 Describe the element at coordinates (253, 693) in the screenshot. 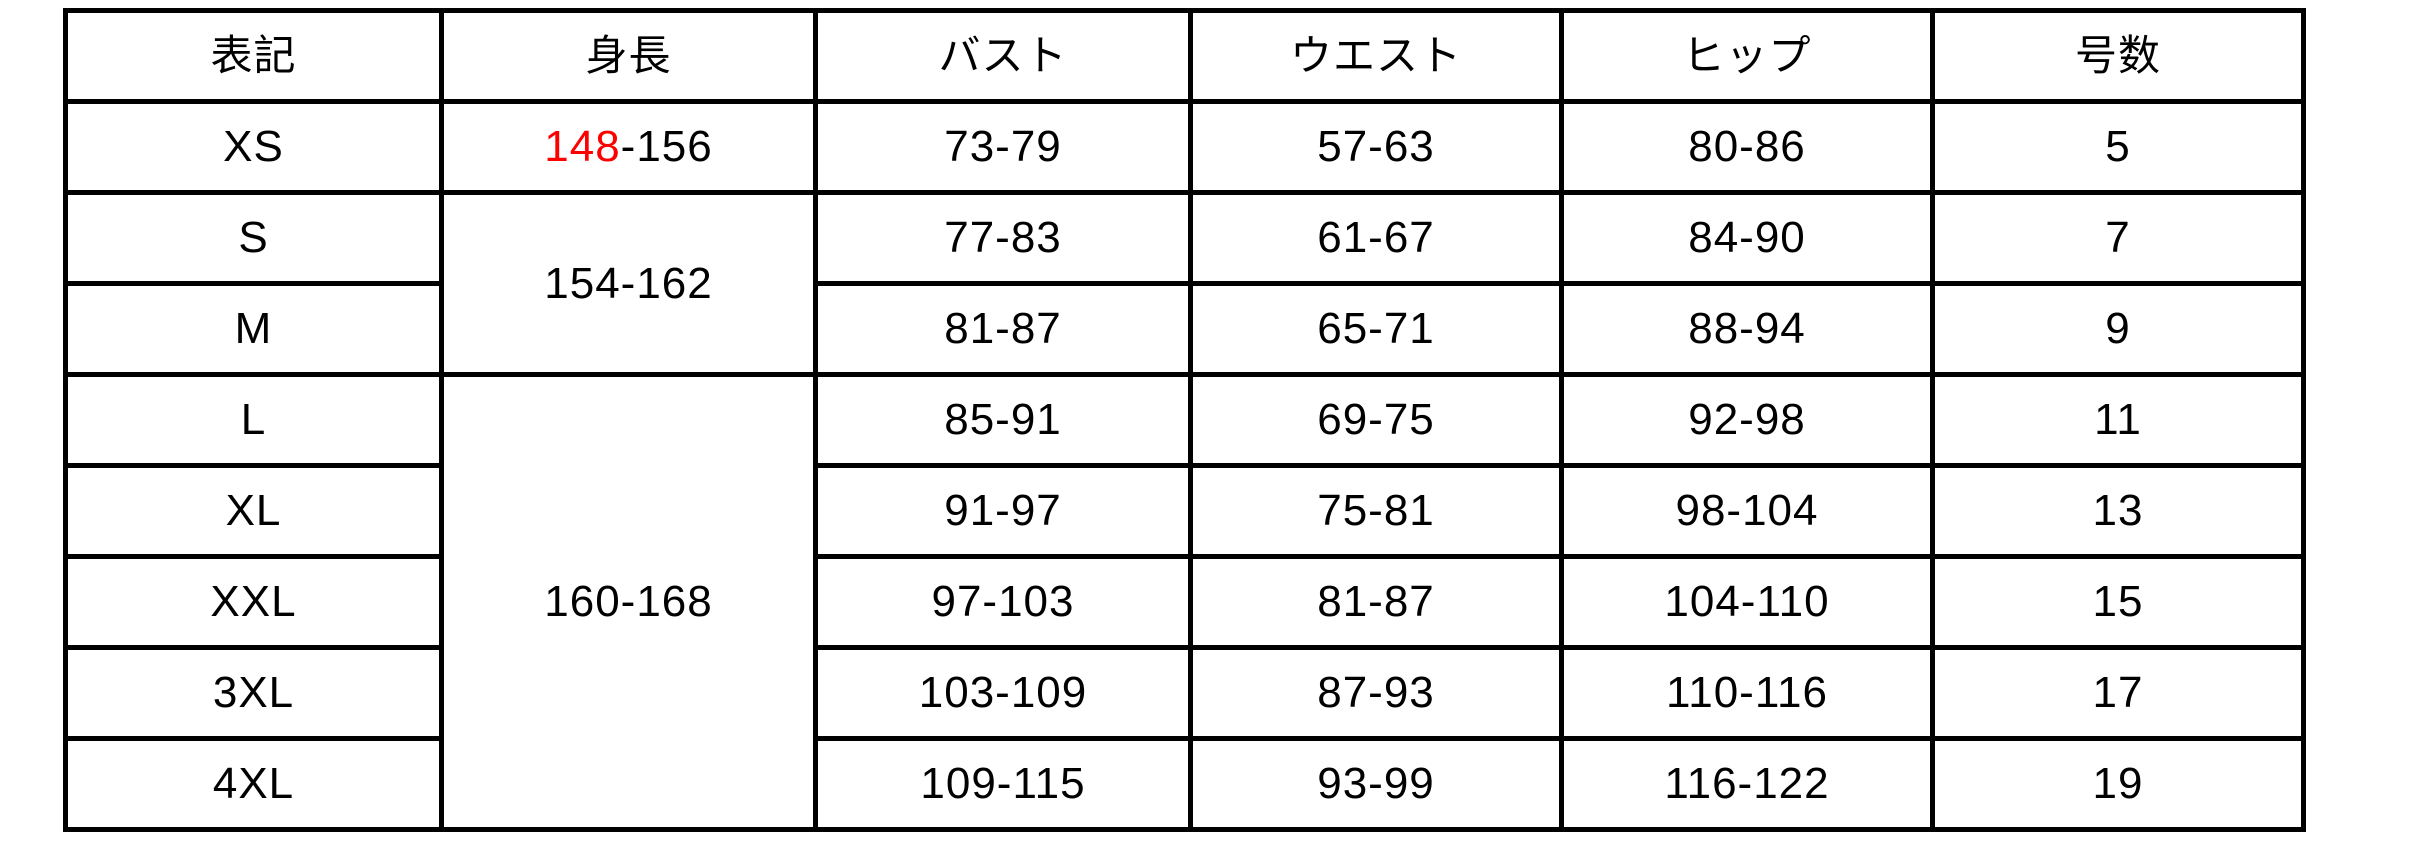

I see `cell-size-label: 3XL` at that location.